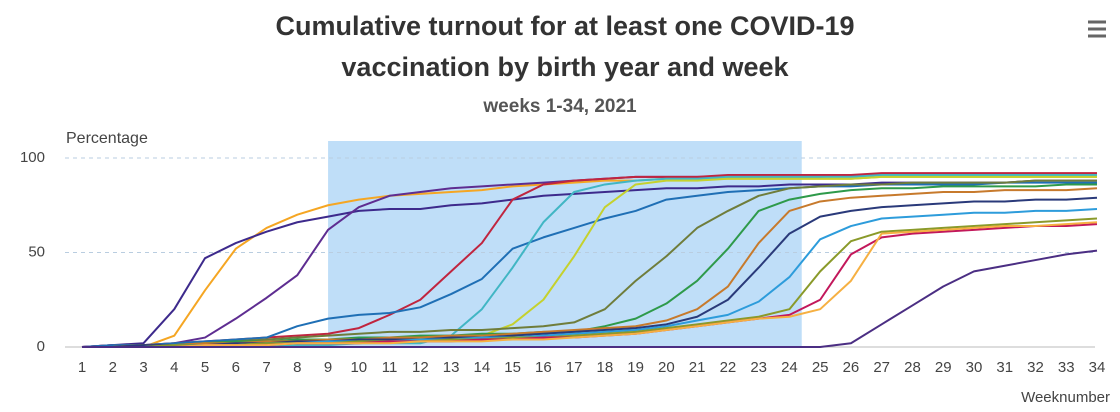 Image resolution: width=1120 pixels, height=412 pixels. I want to click on x-tick-label: 31, so click(1004, 367).